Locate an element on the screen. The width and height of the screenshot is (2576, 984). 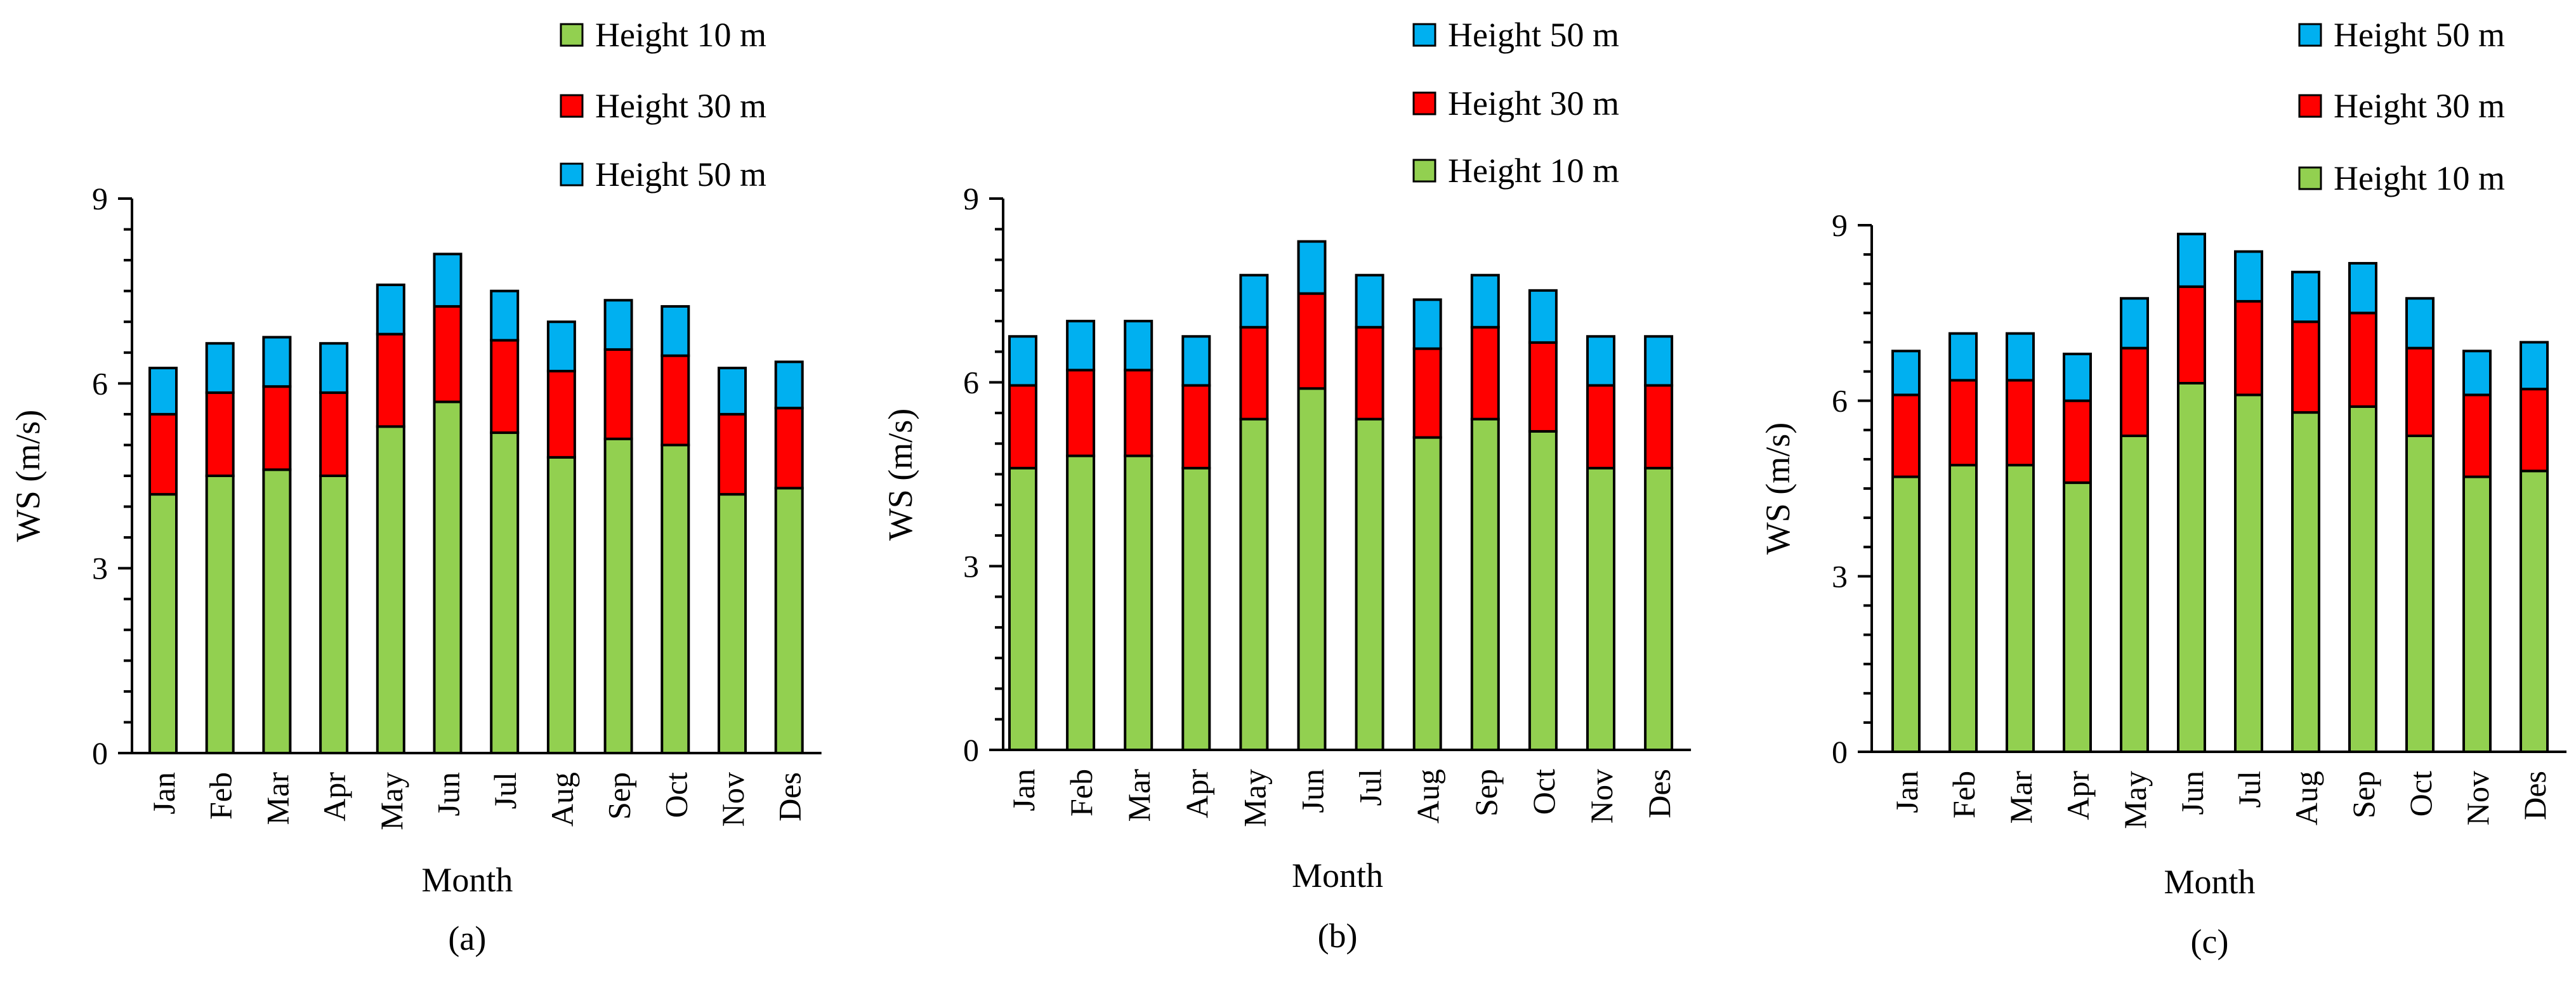
panel-2-bar-mar-height-30-m is located at coordinates (1138, 413).